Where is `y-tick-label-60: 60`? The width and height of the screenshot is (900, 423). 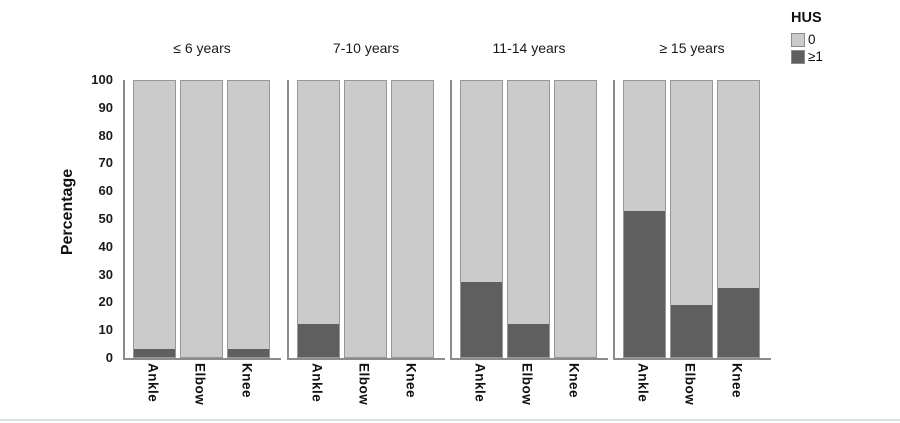 y-tick-label-60: 60 is located at coordinates (105, 191).